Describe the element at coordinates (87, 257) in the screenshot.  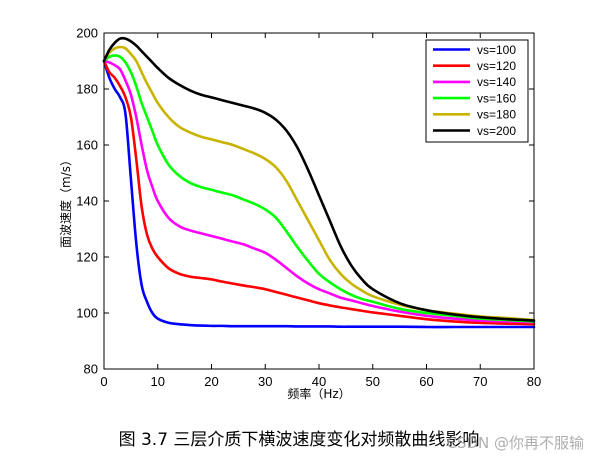
I see `y-tick-label: 120` at that location.